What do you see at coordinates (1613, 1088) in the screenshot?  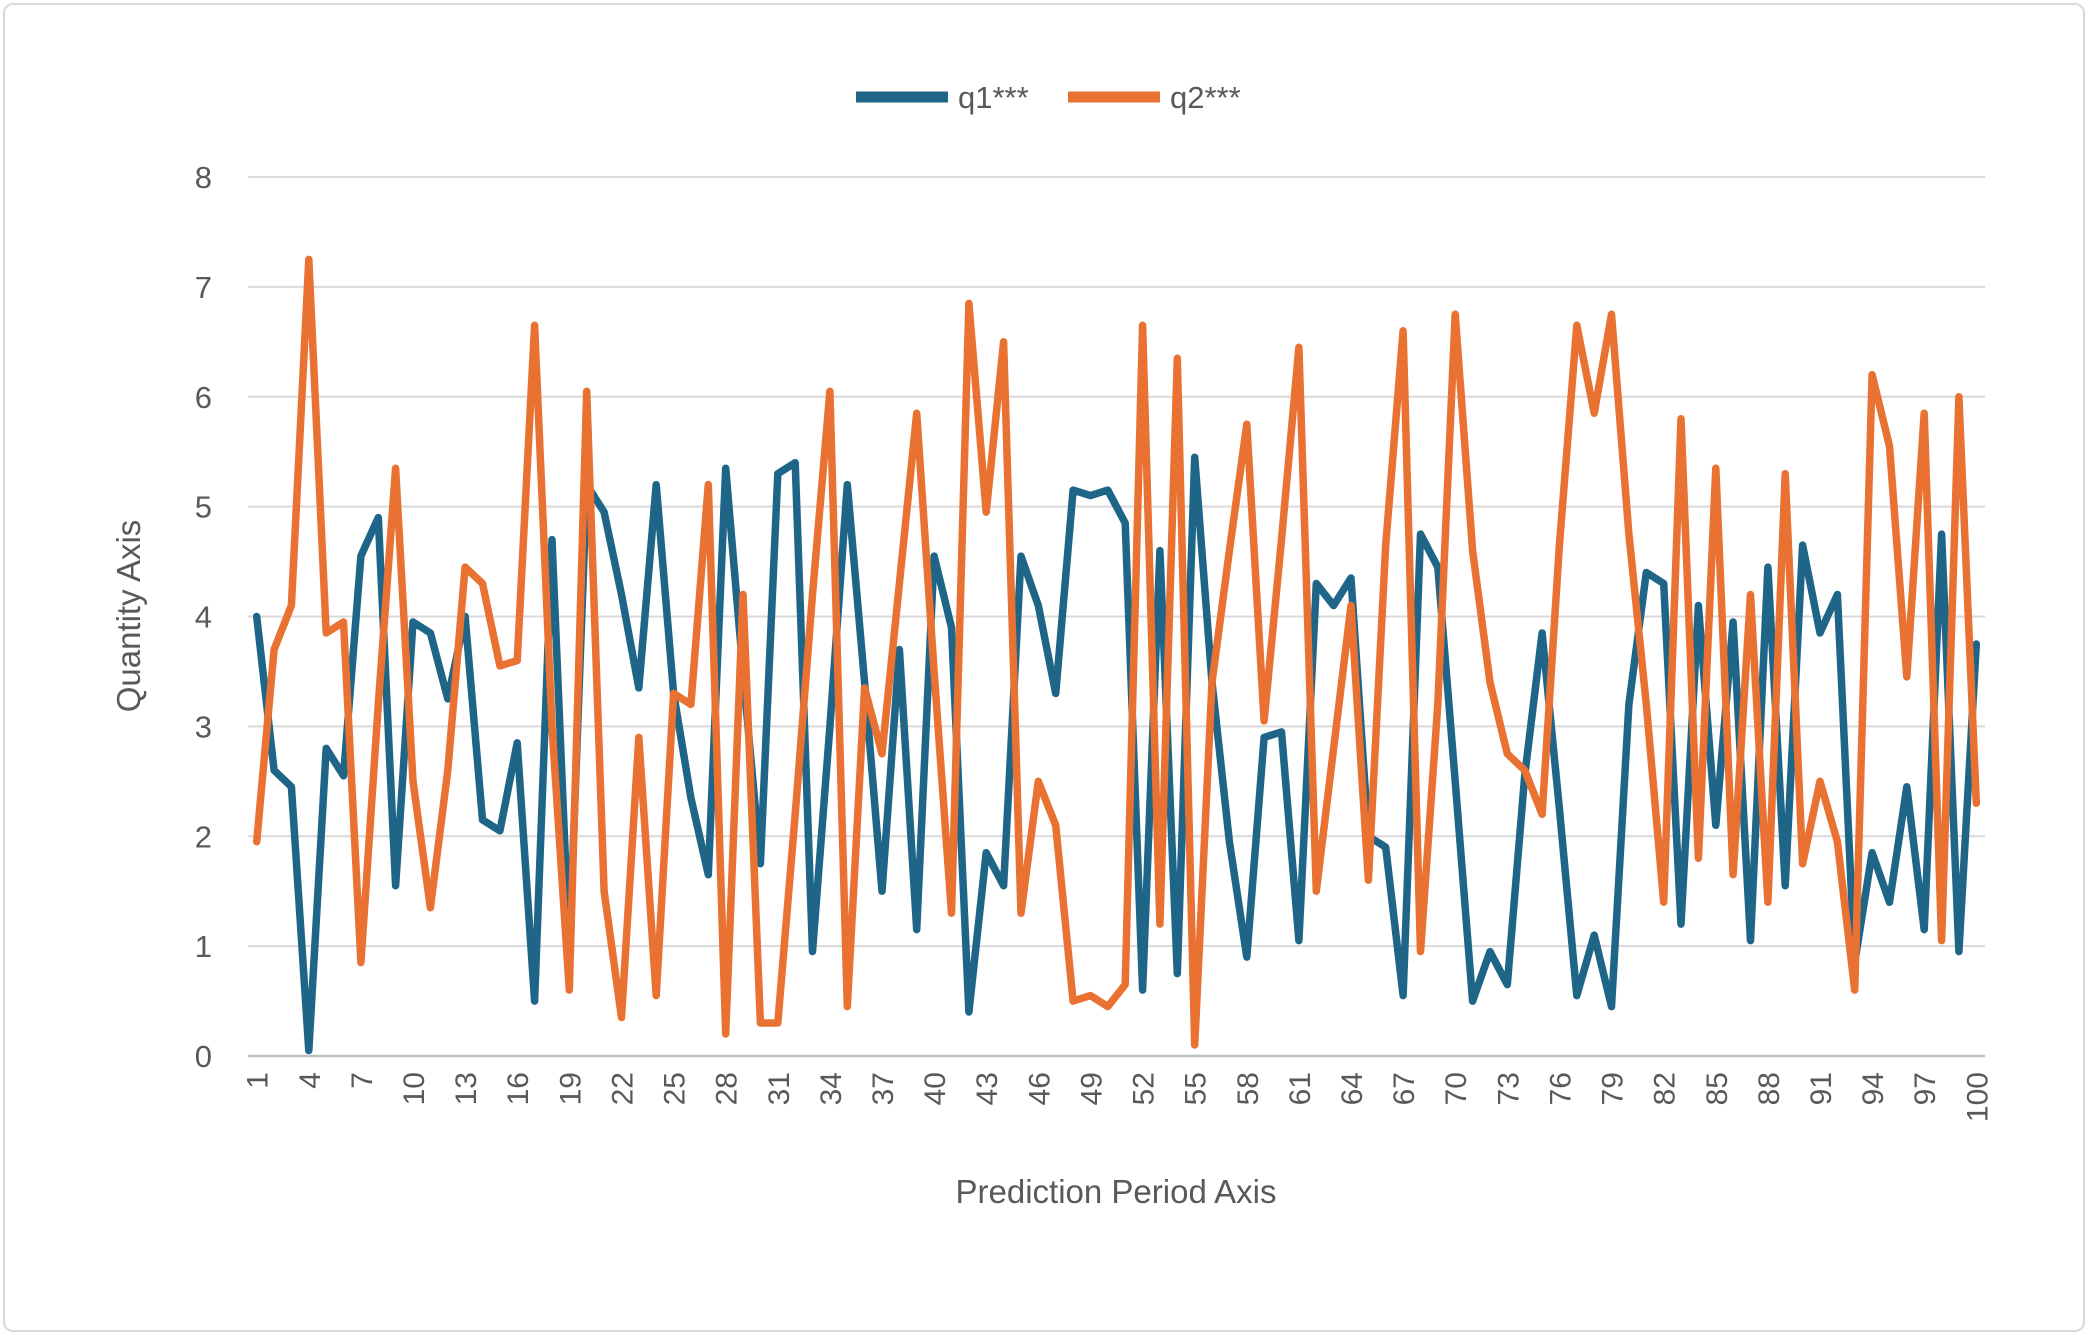 I see `x-tick-label: 79` at bounding box center [1613, 1088].